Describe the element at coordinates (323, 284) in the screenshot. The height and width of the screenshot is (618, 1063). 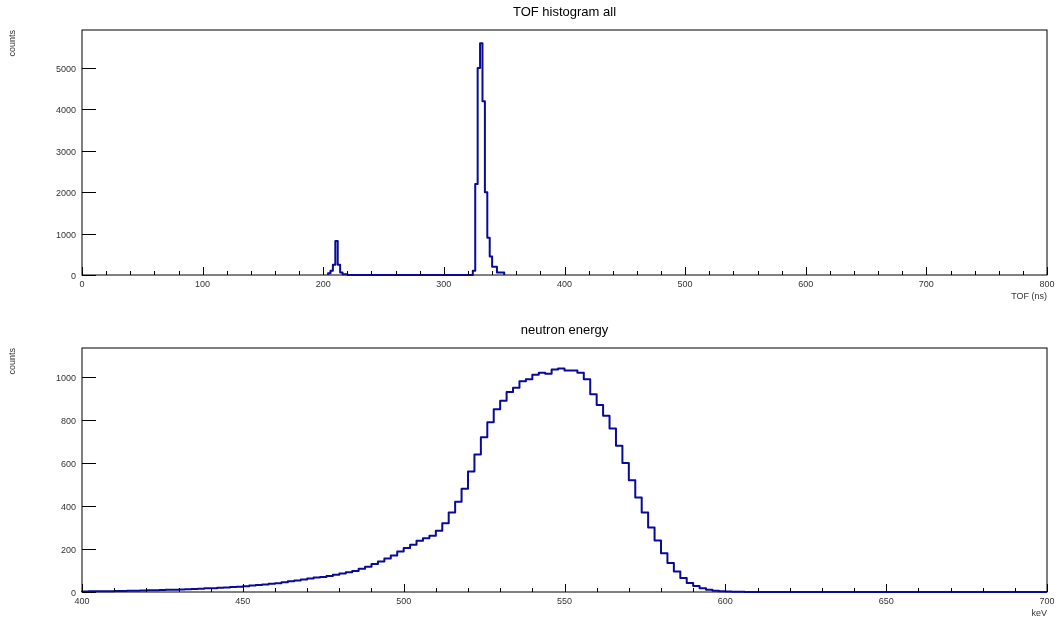
I see `x-tick-label: 200` at that location.